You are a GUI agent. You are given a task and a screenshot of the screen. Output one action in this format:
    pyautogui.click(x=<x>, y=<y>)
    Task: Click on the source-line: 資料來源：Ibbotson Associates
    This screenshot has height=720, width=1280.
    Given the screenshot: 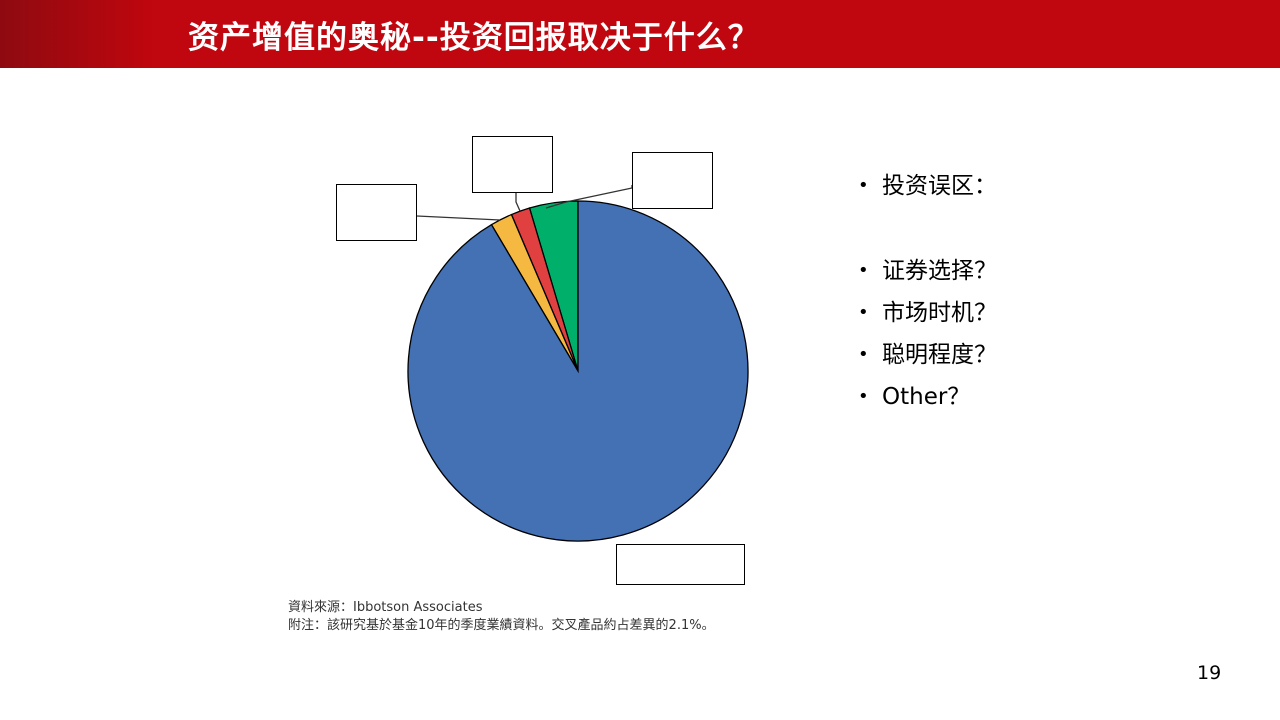 What is the action you would take?
    pyautogui.click(x=385, y=607)
    